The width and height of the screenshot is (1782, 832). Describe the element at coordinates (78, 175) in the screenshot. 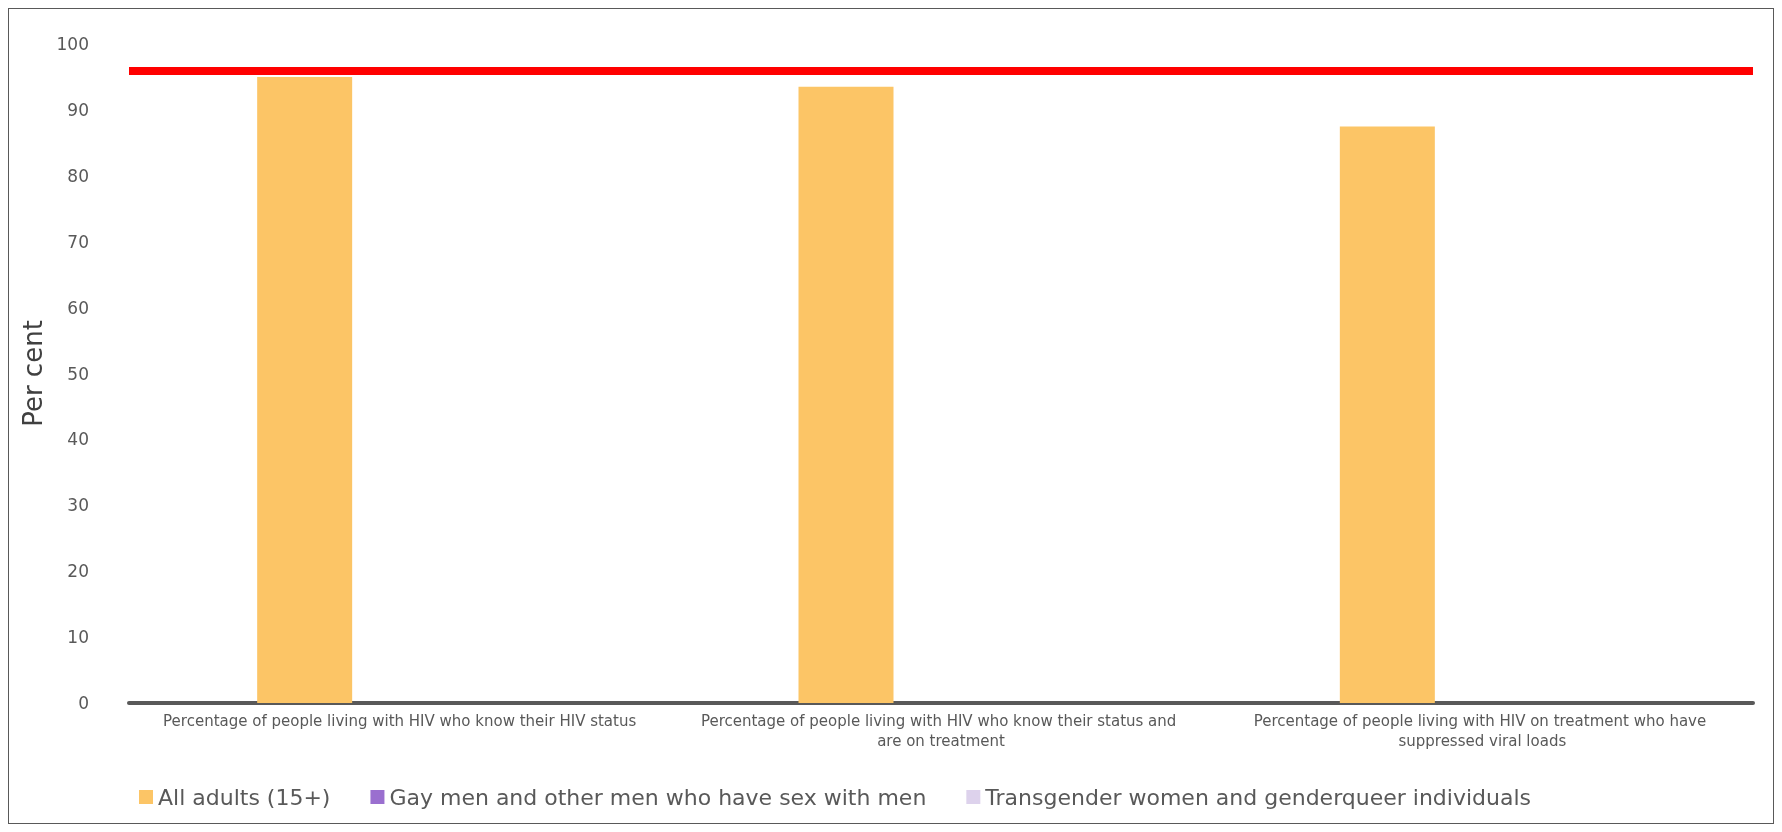

I see `y-tick-label: 80` at that location.